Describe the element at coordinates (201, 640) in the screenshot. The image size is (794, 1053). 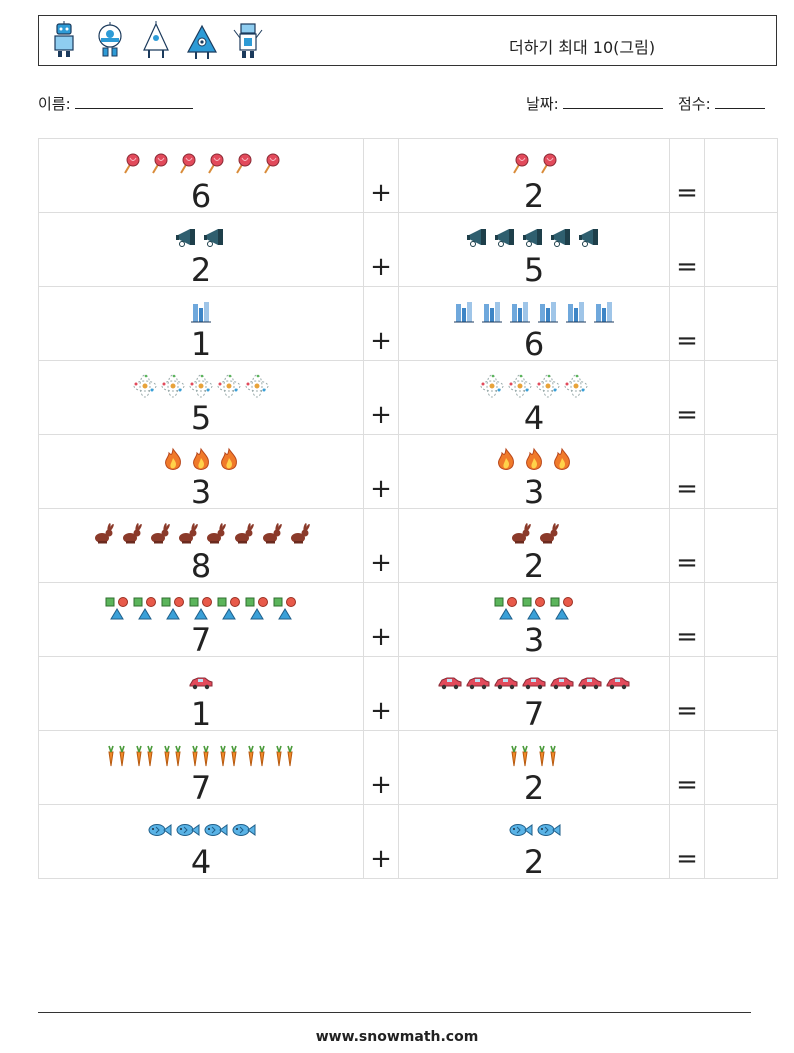
I see `addend-a-number: 7` at that location.